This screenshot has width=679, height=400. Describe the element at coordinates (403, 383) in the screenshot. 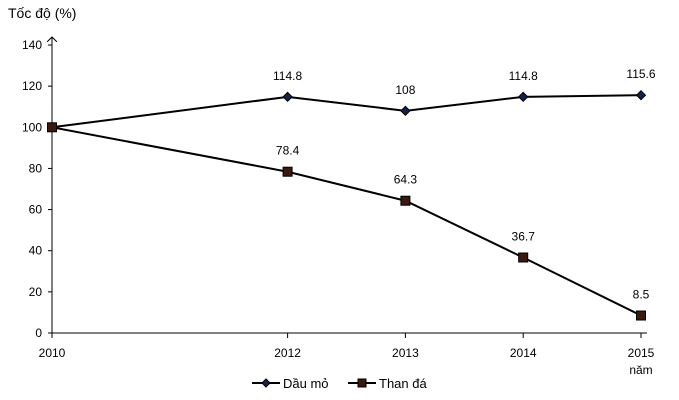

I see `legend-series-2-label: Than đá` at that location.